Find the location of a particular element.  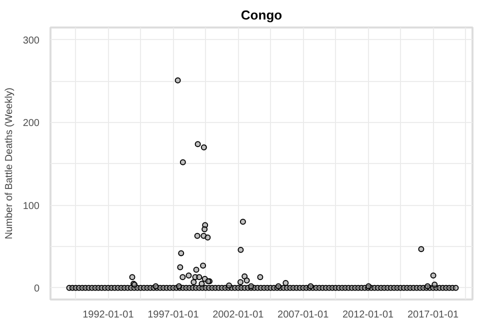

y-tick-label: 0 is located at coordinates (37, 288).